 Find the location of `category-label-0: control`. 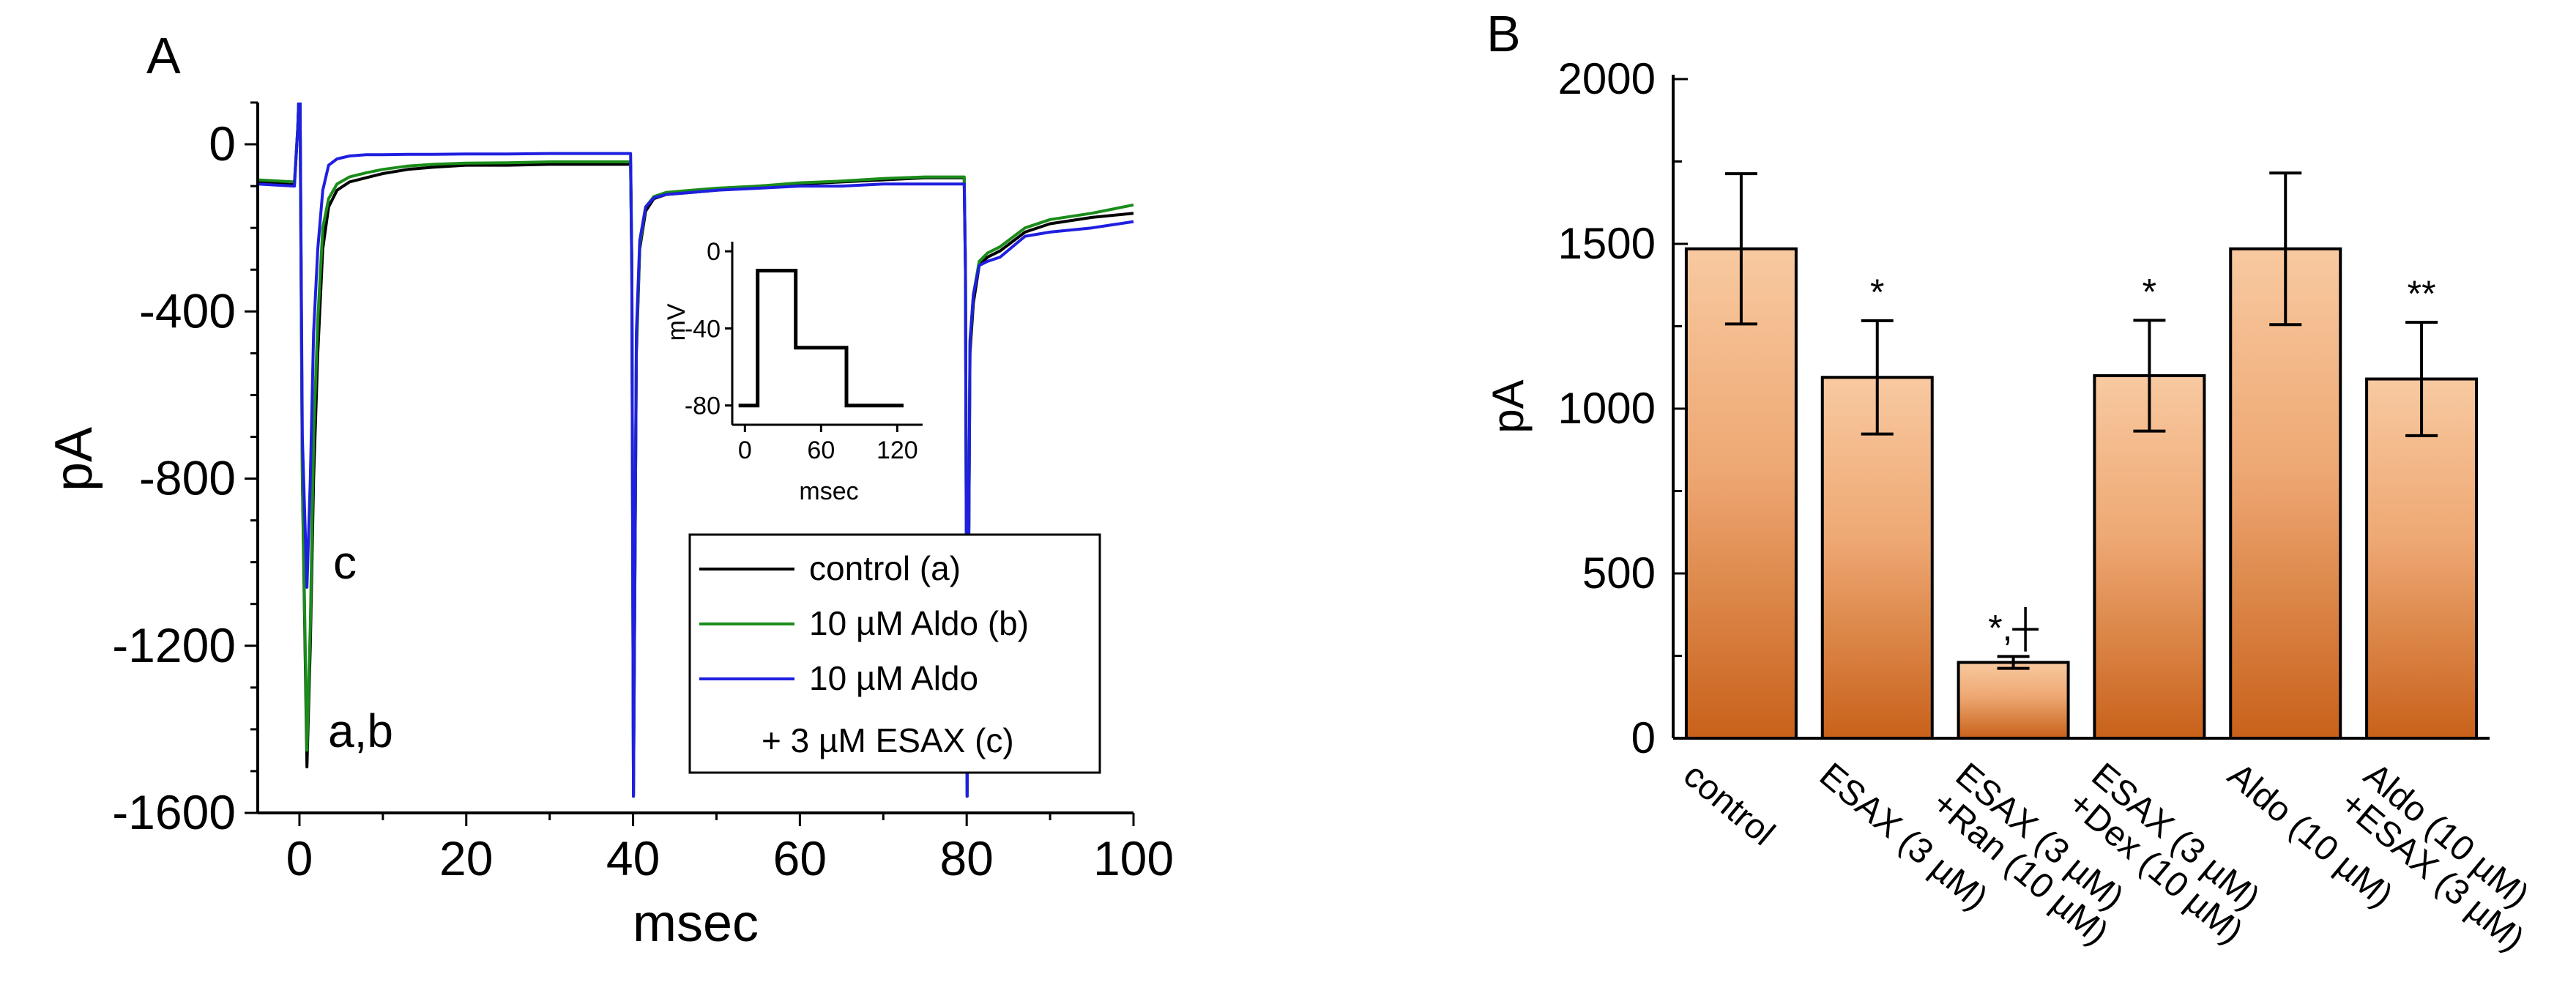

category-label-0: control is located at coordinates (1729, 804).